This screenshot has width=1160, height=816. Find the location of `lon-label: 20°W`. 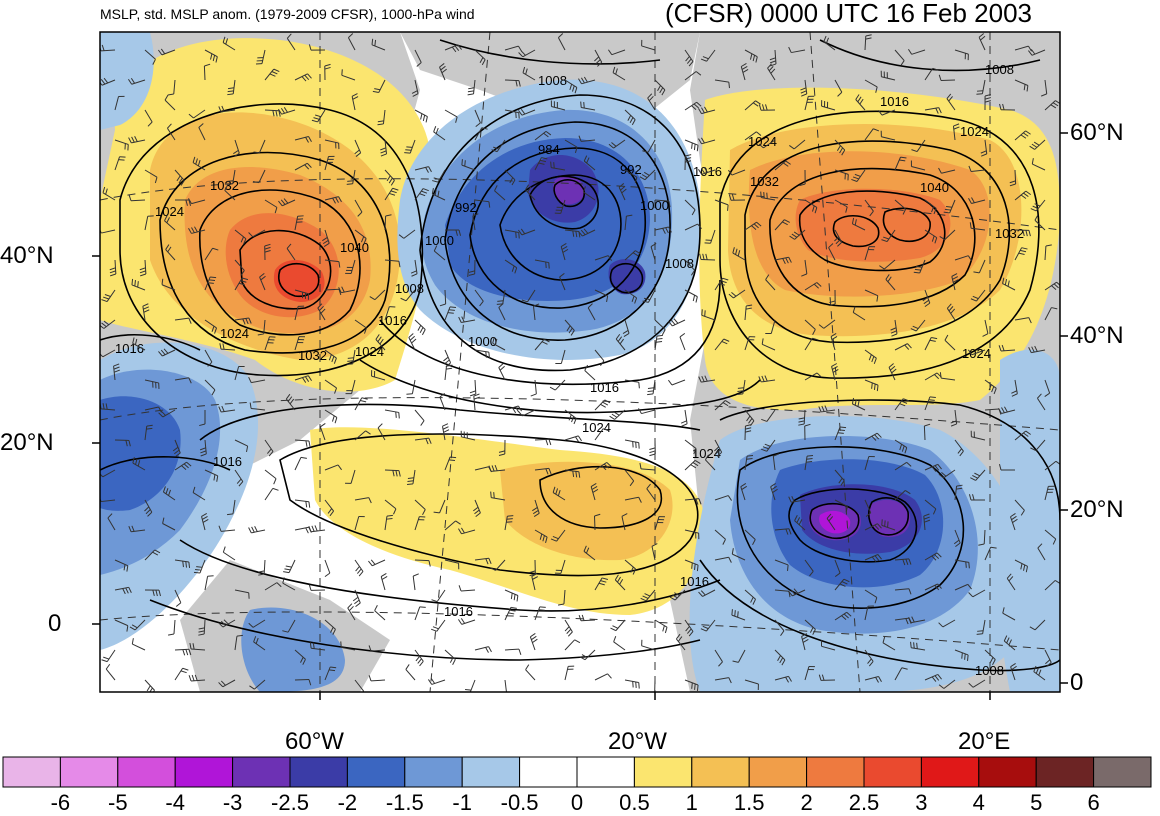

lon-label: 20°W is located at coordinates (637, 742).